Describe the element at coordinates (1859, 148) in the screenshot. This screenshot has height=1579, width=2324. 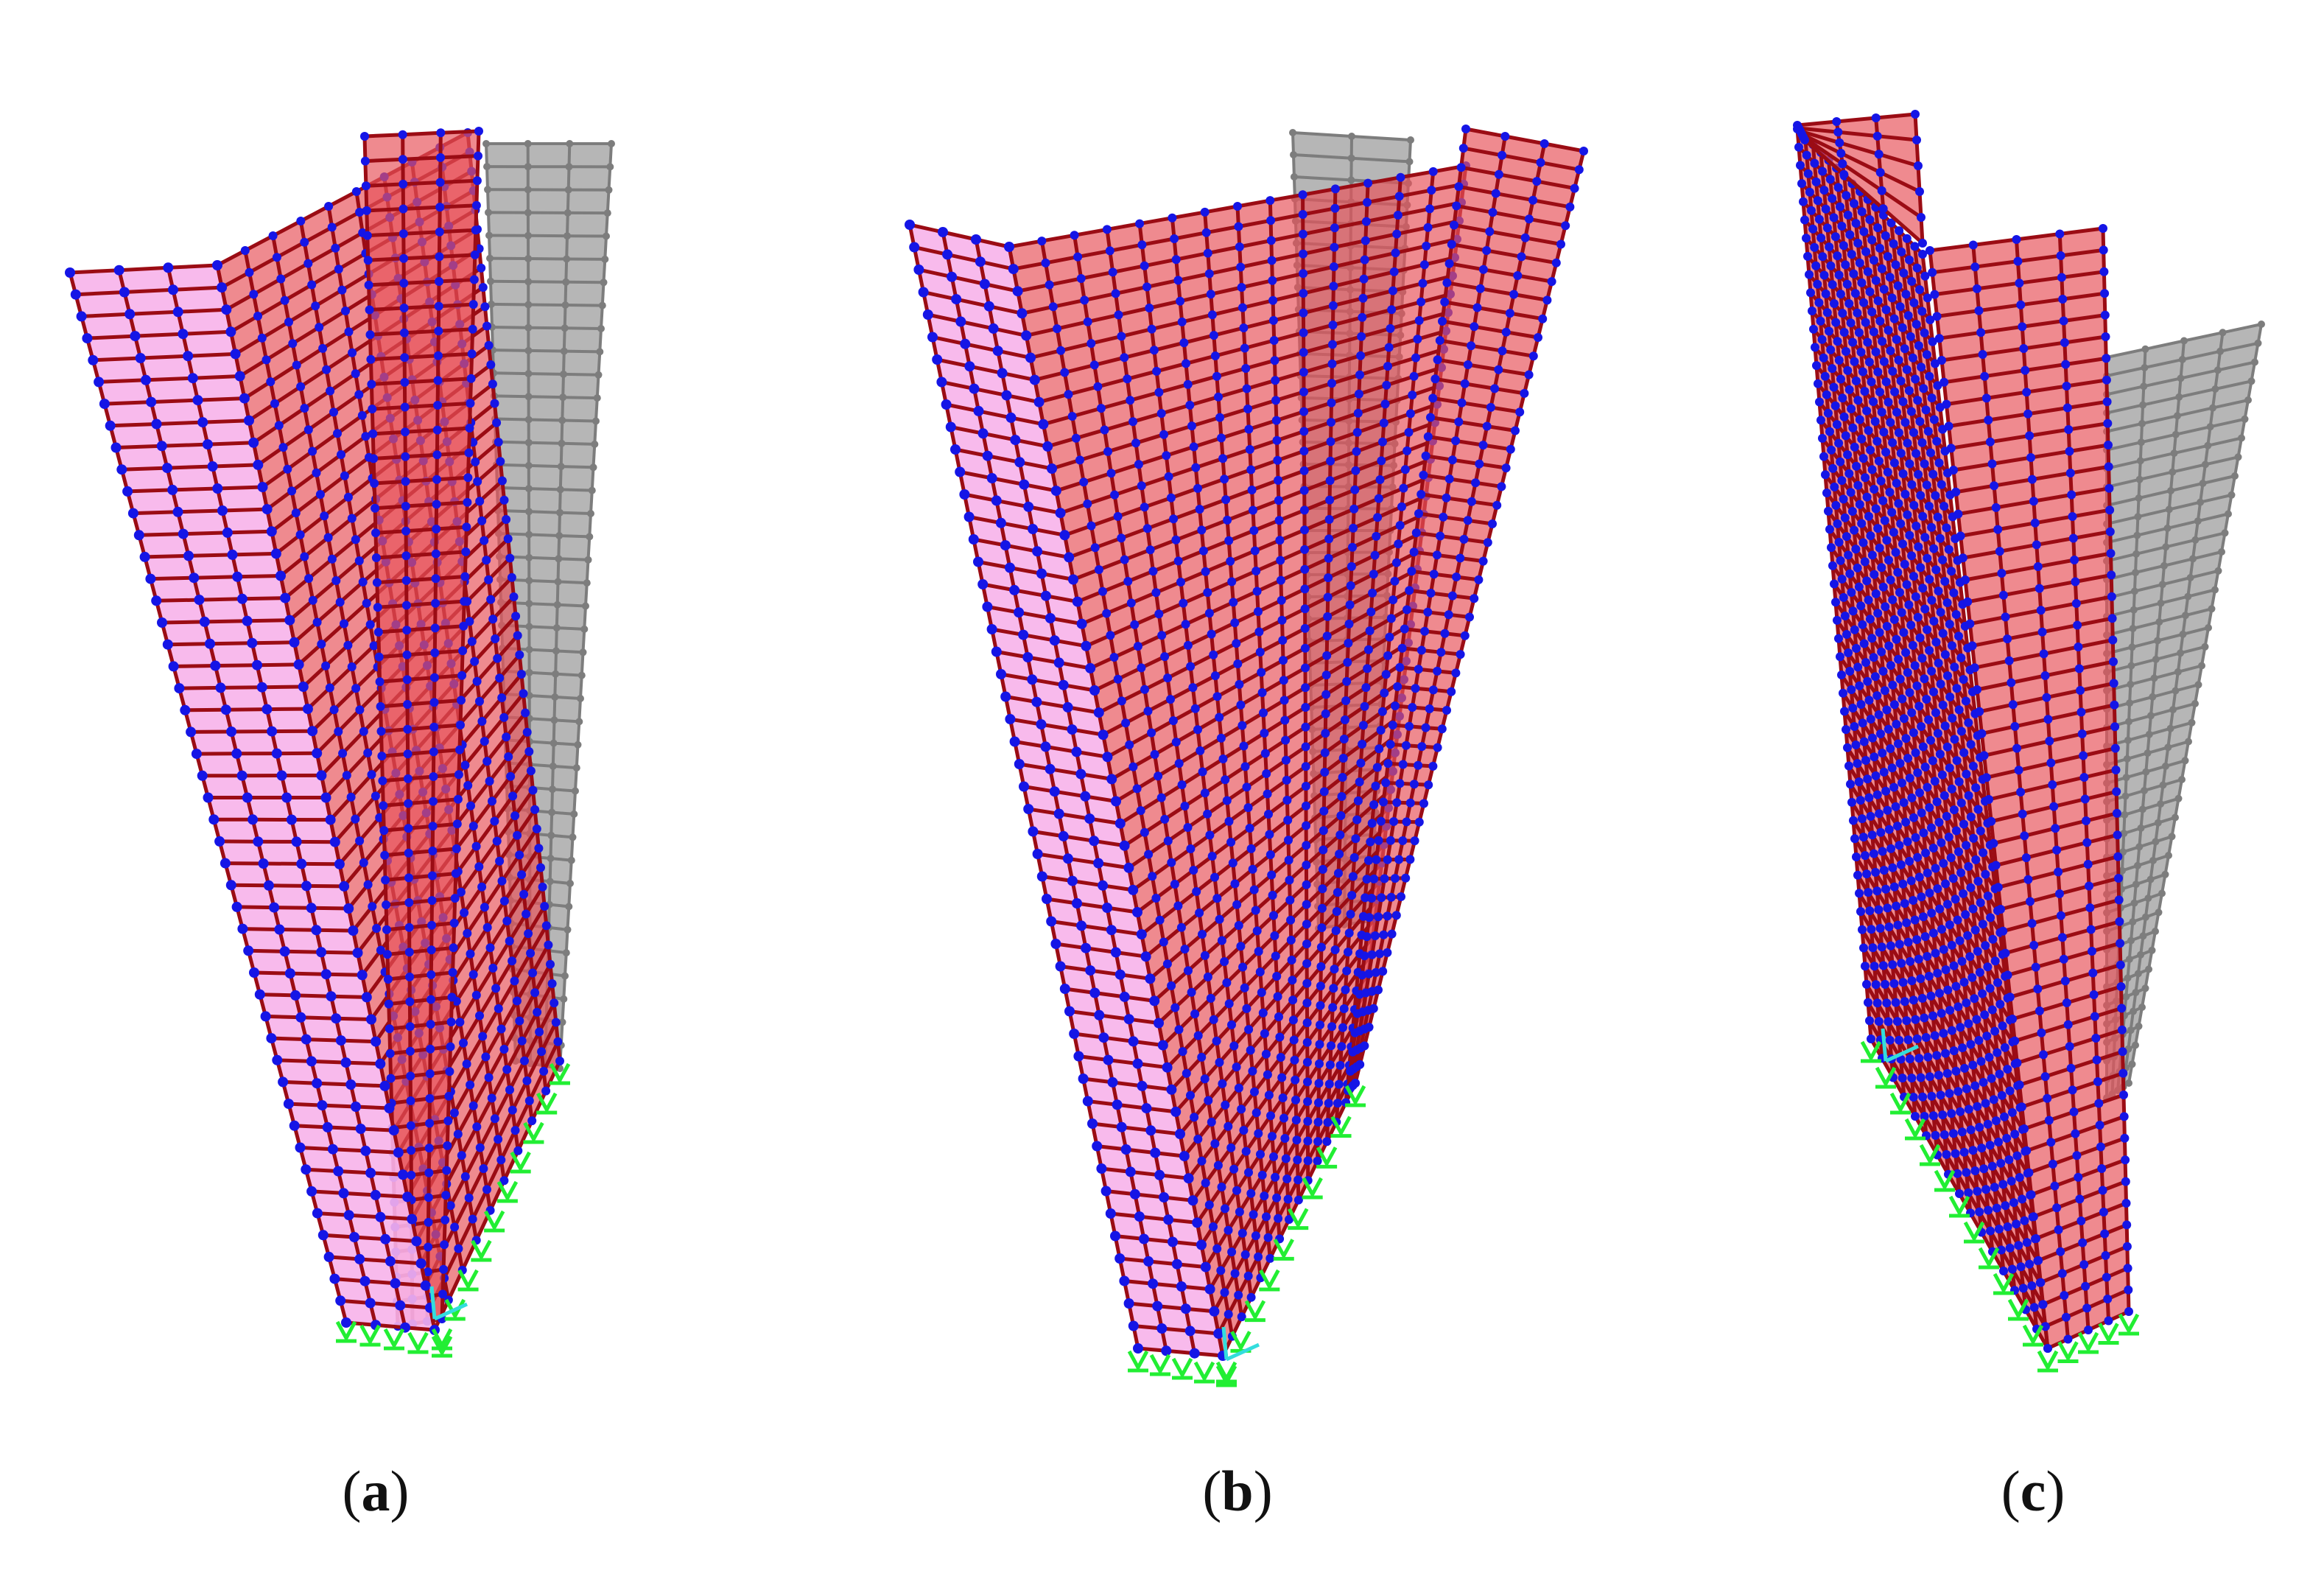
I see `flange-top-return-gridline` at that location.